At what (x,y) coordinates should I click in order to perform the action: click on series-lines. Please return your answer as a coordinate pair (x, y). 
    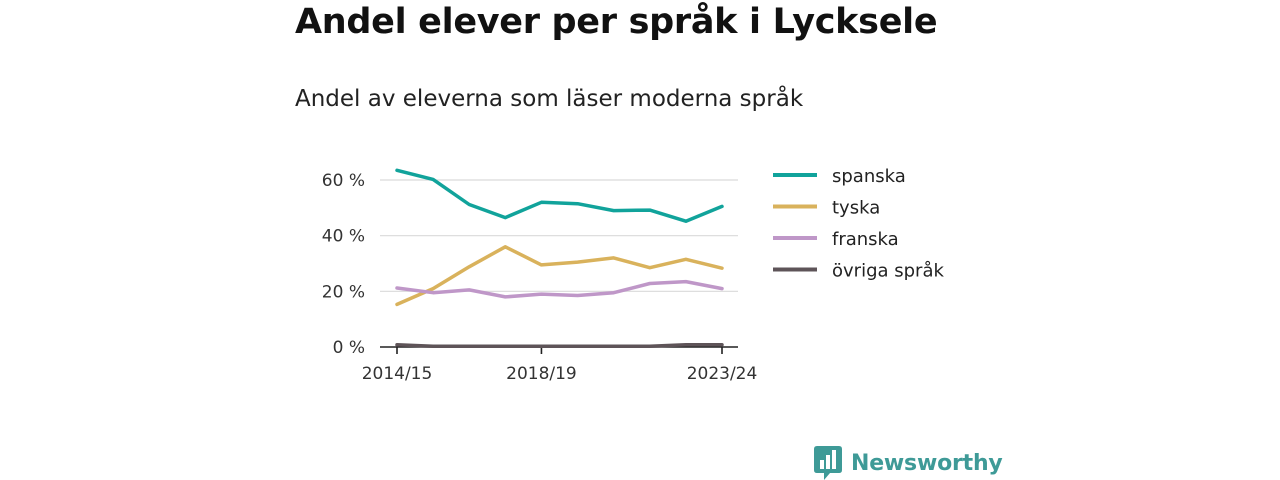
    Looking at the image, I should click on (559, 258).